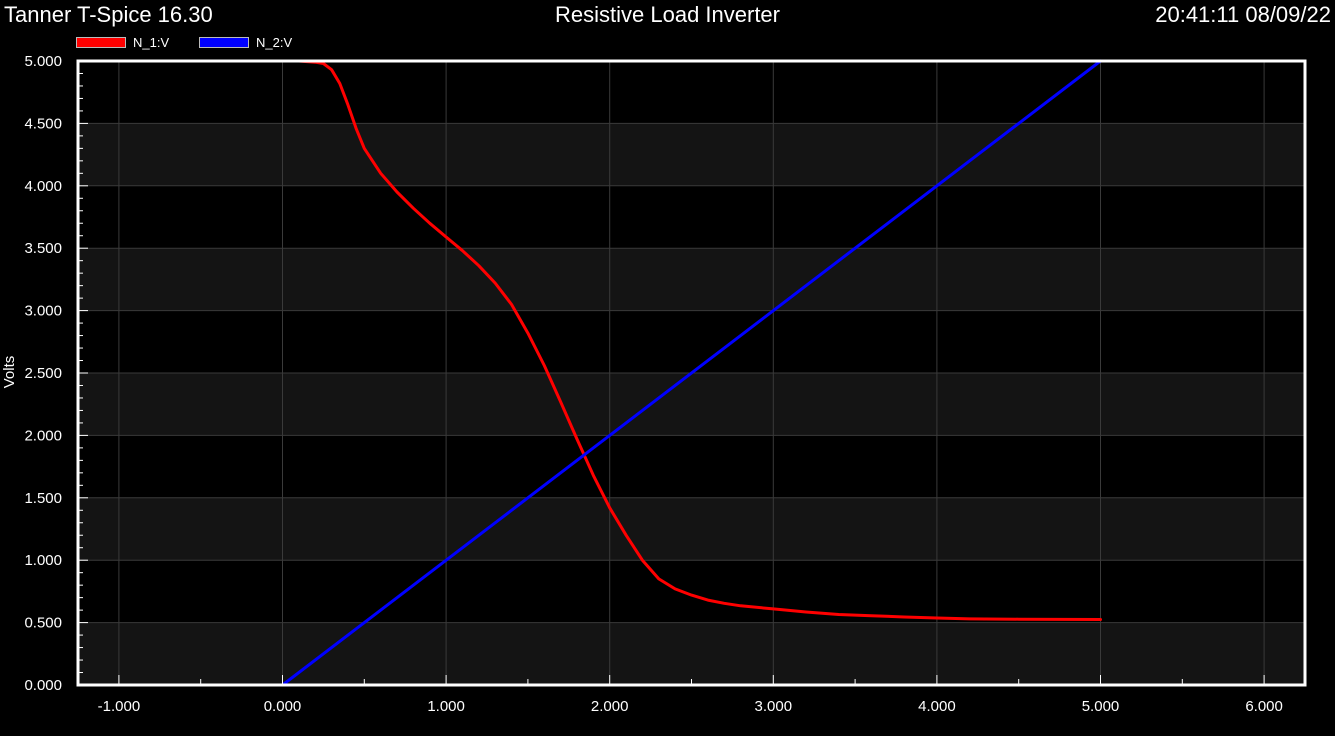  I want to click on x-tick-label: 4.000, so click(937, 706).